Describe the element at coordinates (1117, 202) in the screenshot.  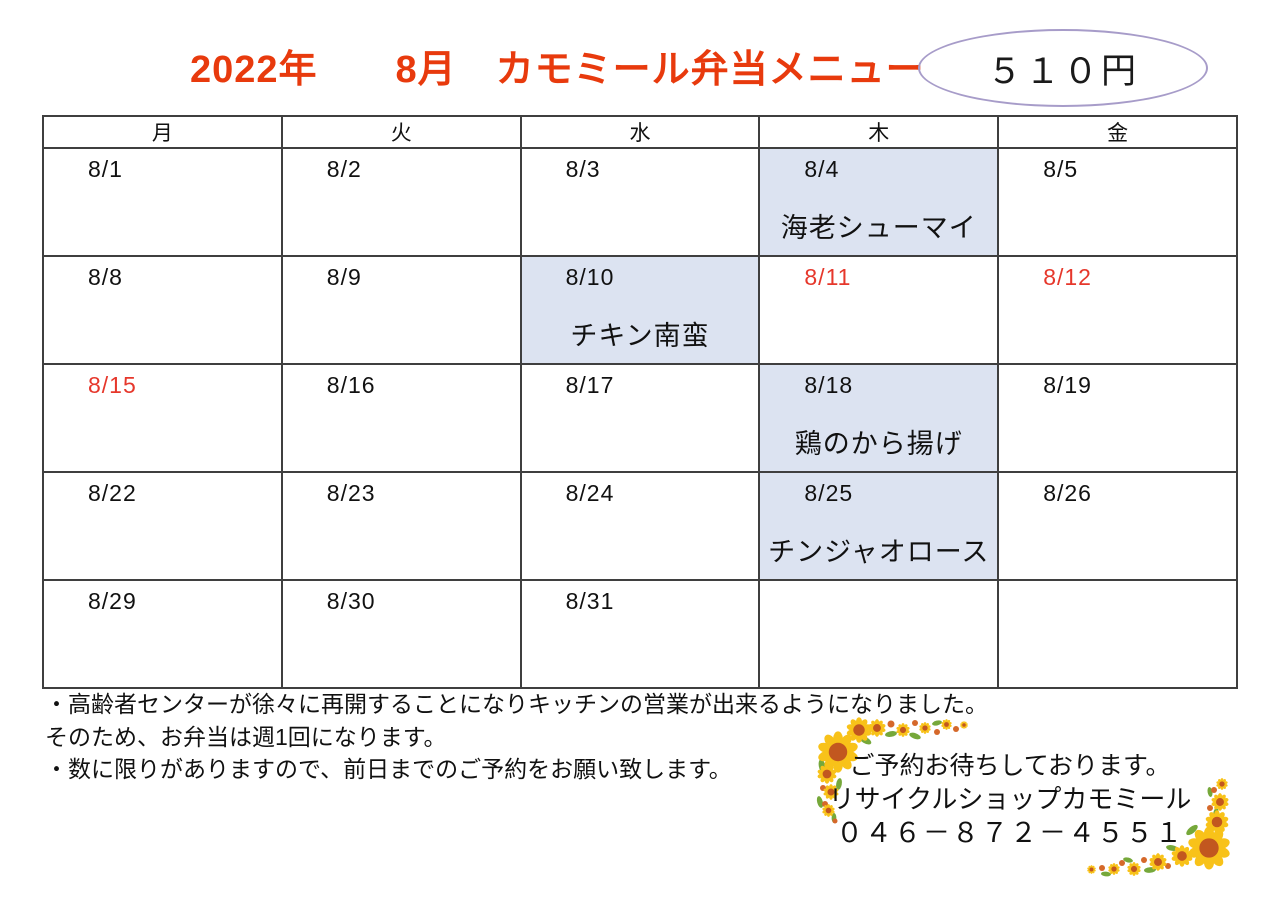
I see `calendar-cell: 8/5` at that location.